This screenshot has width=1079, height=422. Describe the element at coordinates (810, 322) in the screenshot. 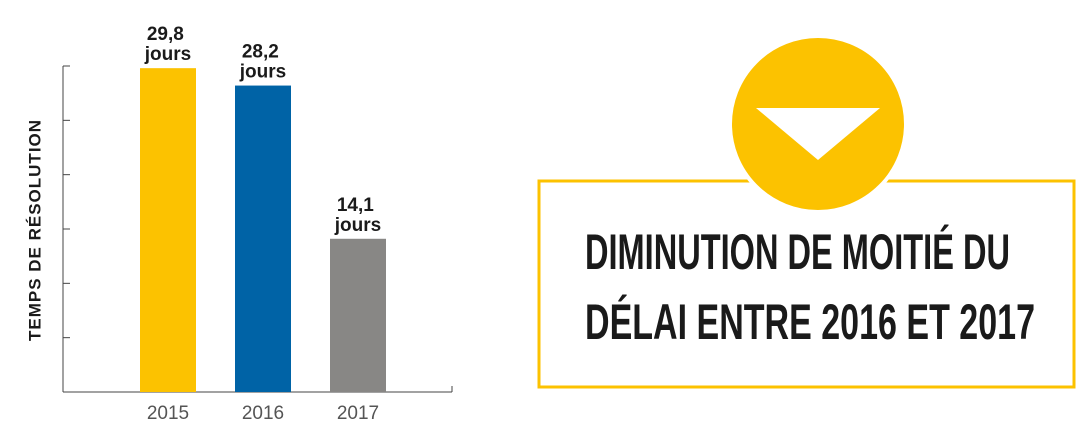

I see `annotation: DÉLAI ENTRE 2016 ET 2017` at that location.